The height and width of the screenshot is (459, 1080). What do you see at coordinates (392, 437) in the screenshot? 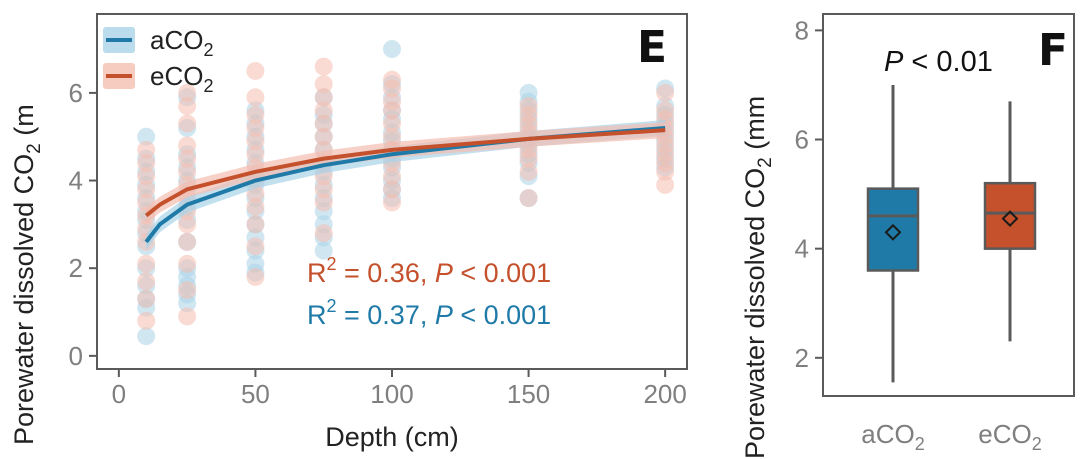
I see `panel-e-x-title: Depth (cm)` at bounding box center [392, 437].